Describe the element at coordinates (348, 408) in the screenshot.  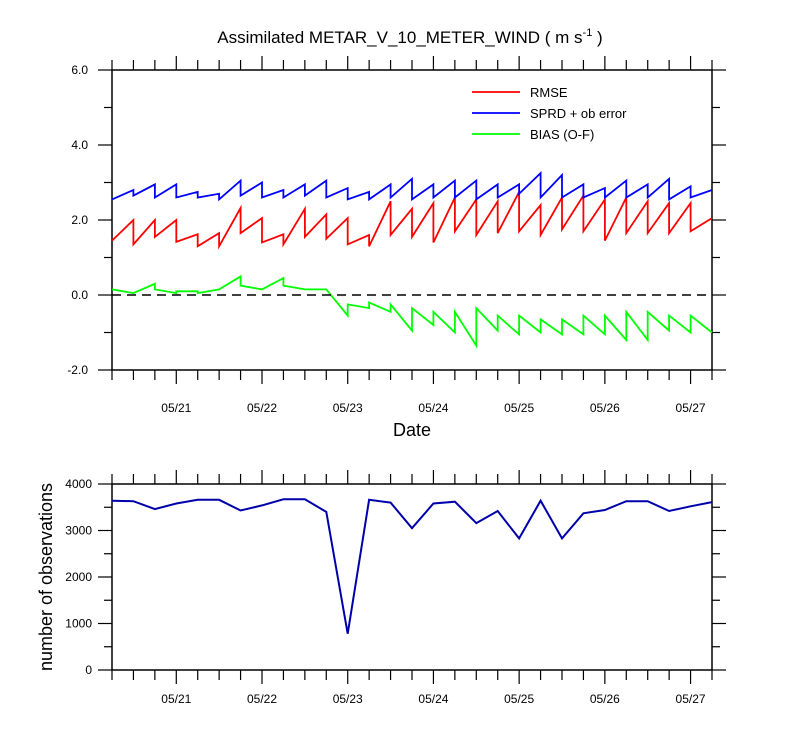
I see `top-x-tick-label: 05/23` at that location.